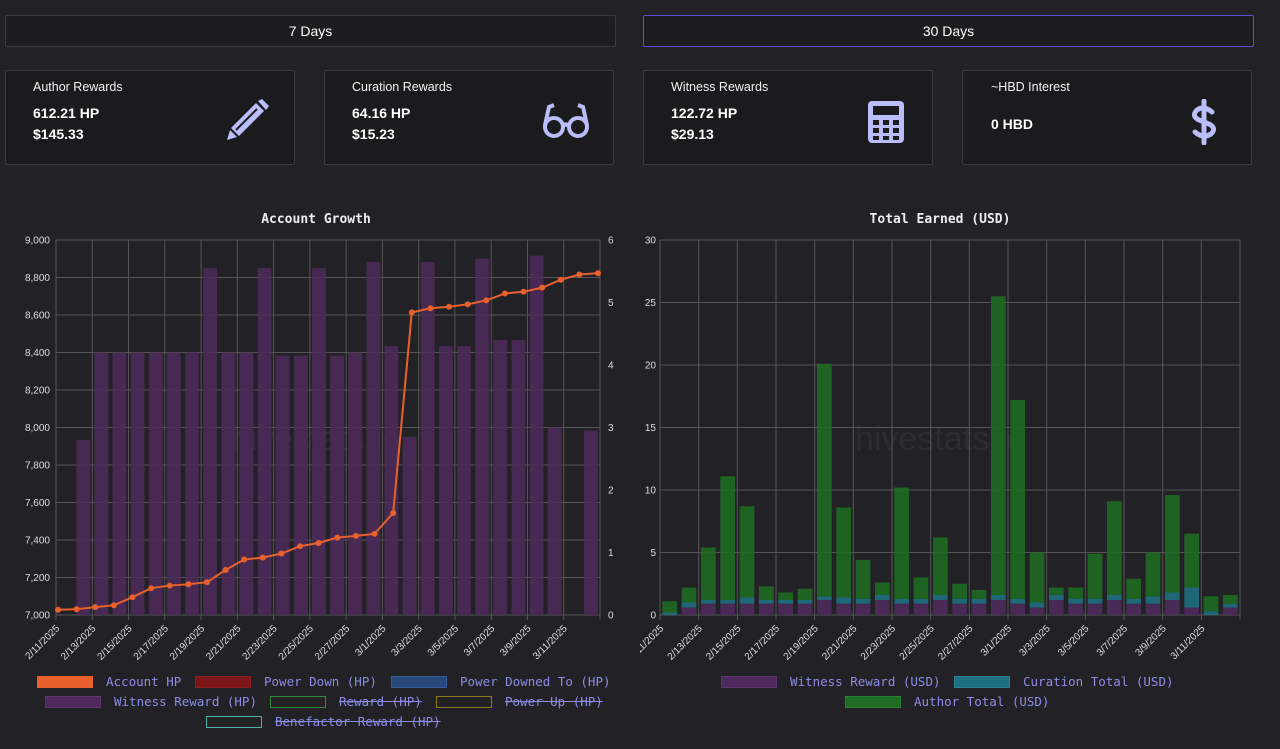 This screenshot has width=1280, height=749. Describe the element at coordinates (346, 701) in the screenshot. I see `legend-item-reward: Reward (HP)` at that location.